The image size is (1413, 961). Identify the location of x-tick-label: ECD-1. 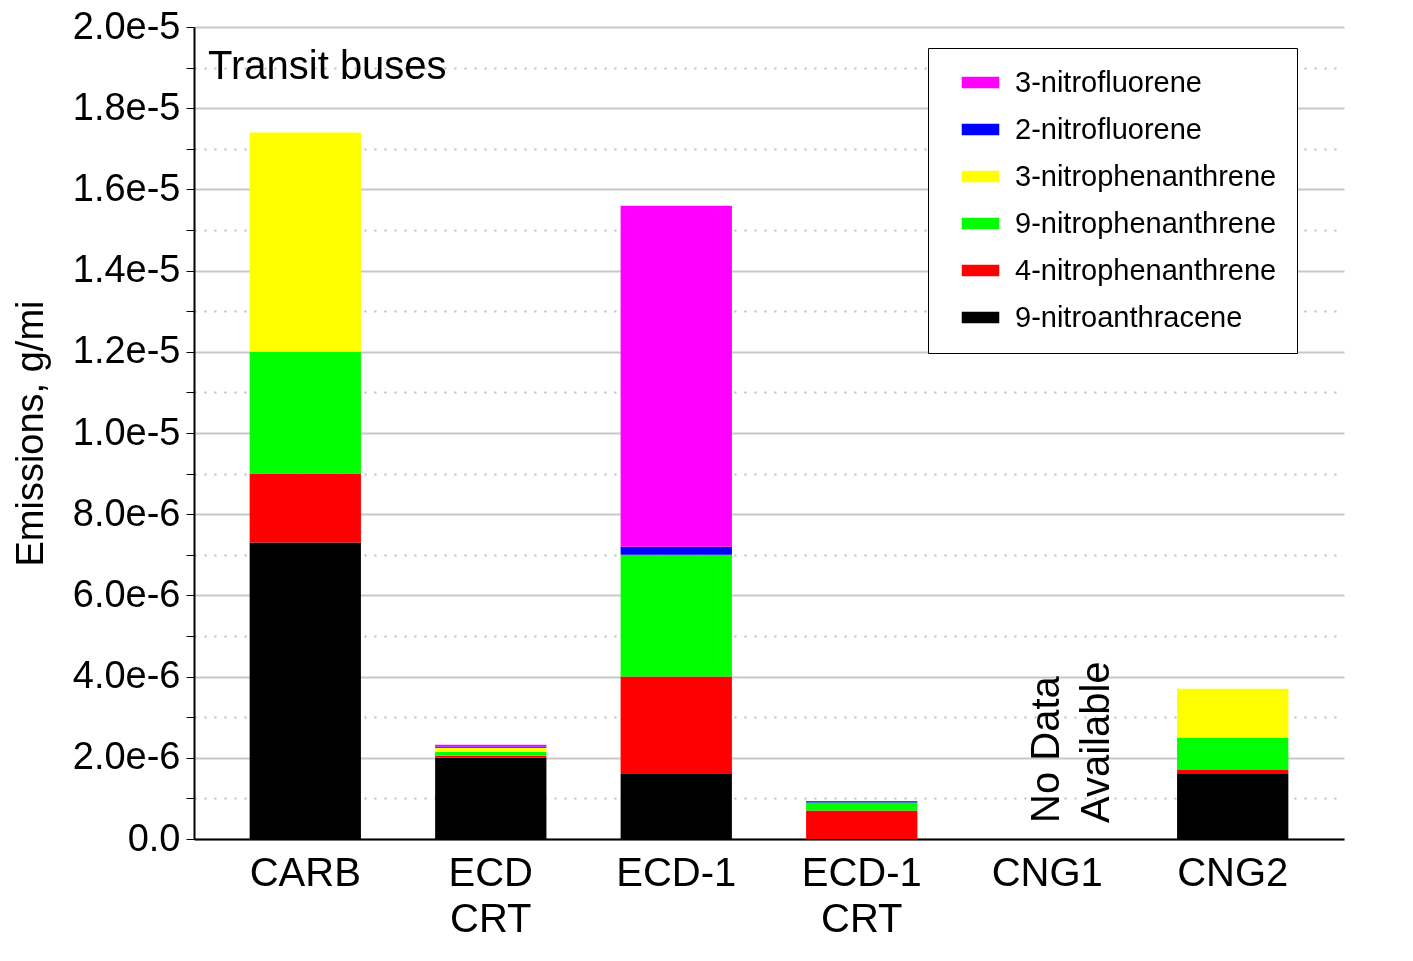
(676, 871).